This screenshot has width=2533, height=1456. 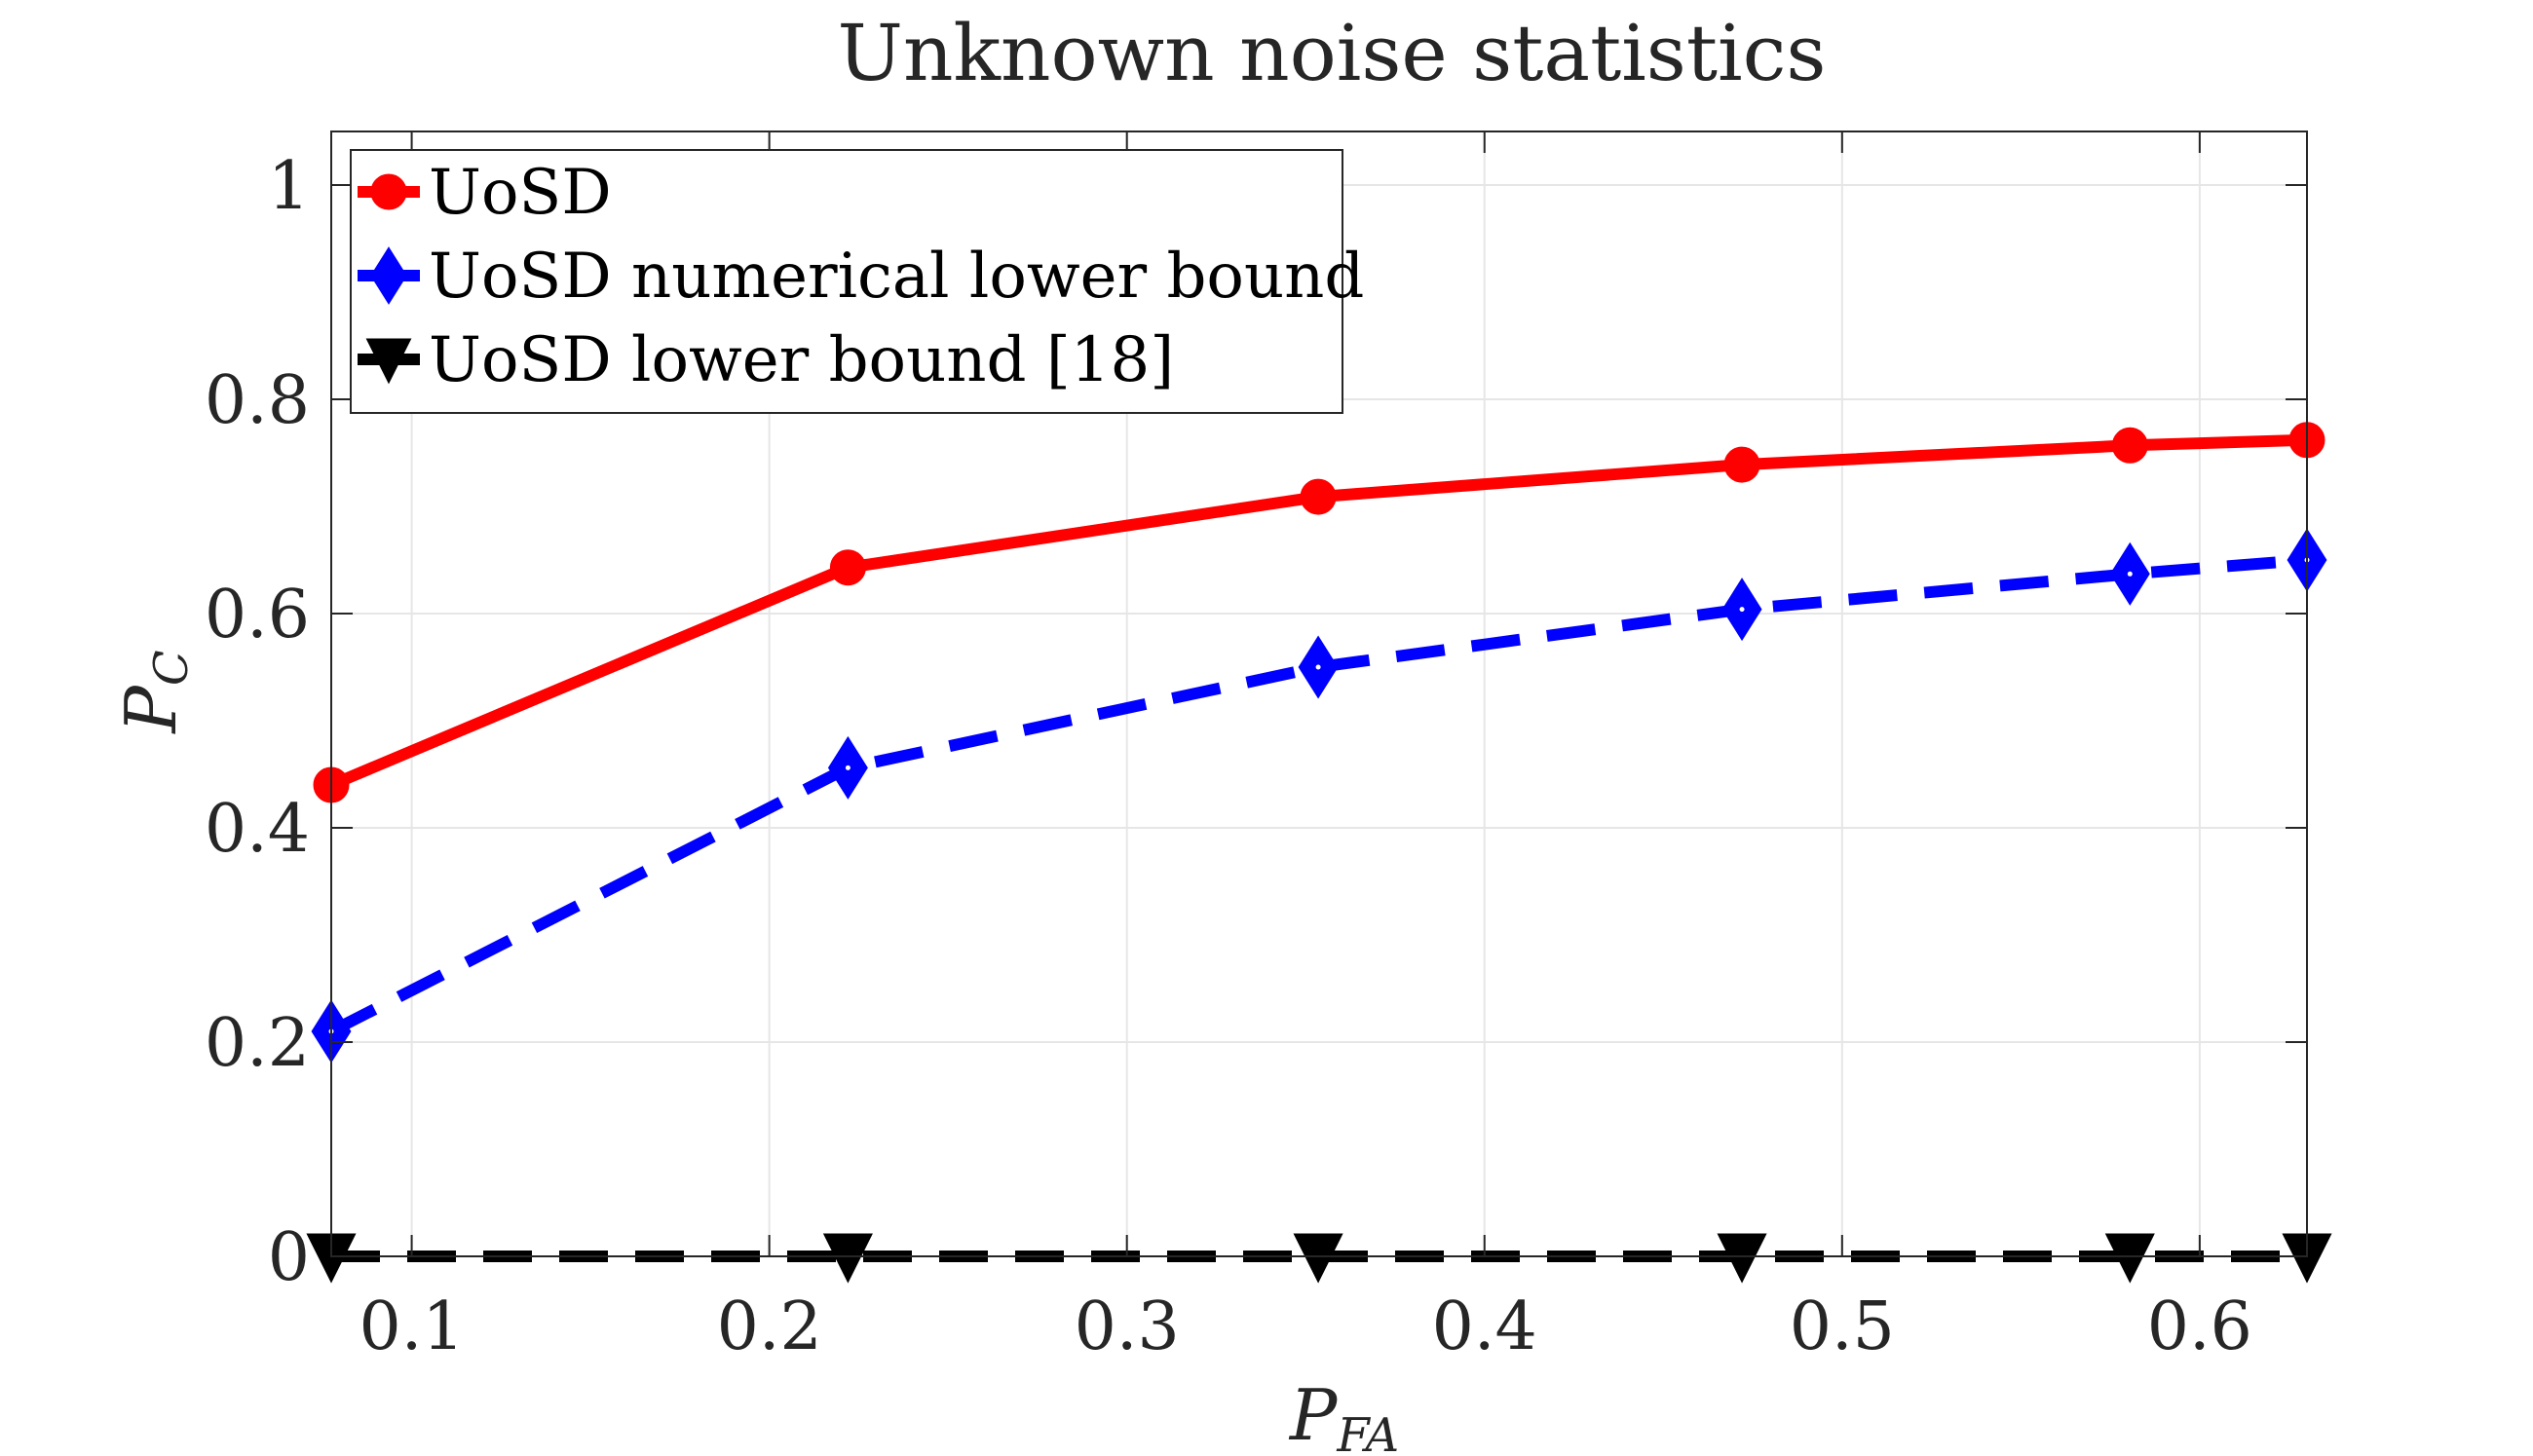 What do you see at coordinates (289, 1257) in the screenshot?
I see `y-tick-label: 0` at bounding box center [289, 1257].